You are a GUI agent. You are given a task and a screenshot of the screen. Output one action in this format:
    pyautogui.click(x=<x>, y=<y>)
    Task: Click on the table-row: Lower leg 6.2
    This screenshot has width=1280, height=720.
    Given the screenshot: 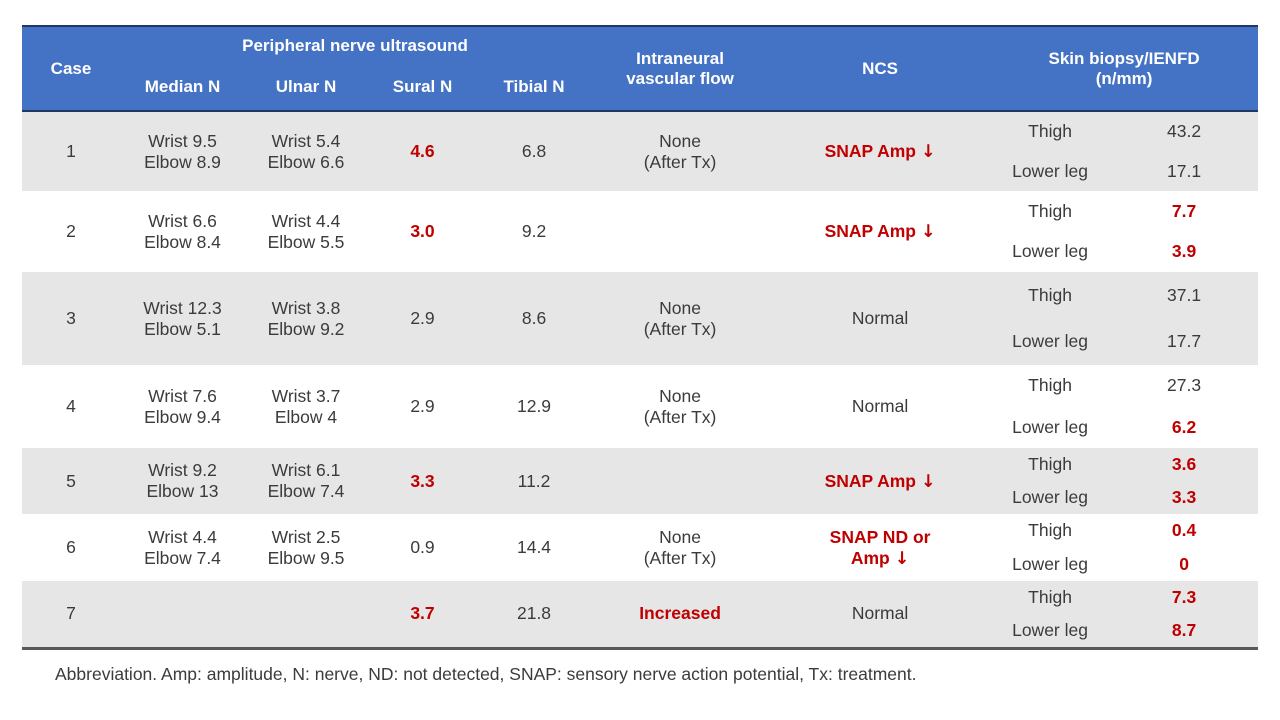 What is the action you would take?
    pyautogui.click(x=640, y=427)
    